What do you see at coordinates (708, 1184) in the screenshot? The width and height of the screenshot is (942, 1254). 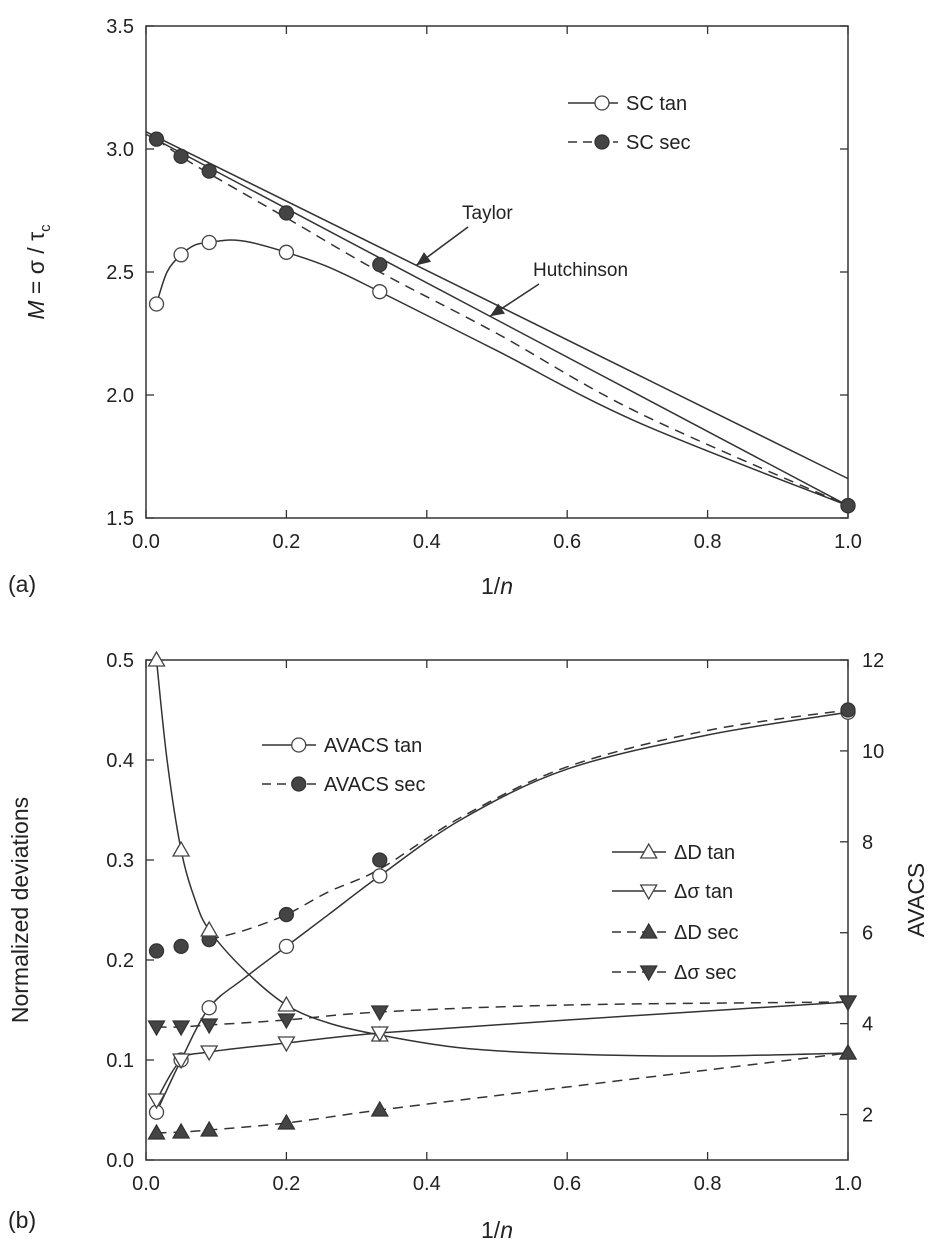 I see `b-x-tick-label: 0.8` at bounding box center [708, 1184].